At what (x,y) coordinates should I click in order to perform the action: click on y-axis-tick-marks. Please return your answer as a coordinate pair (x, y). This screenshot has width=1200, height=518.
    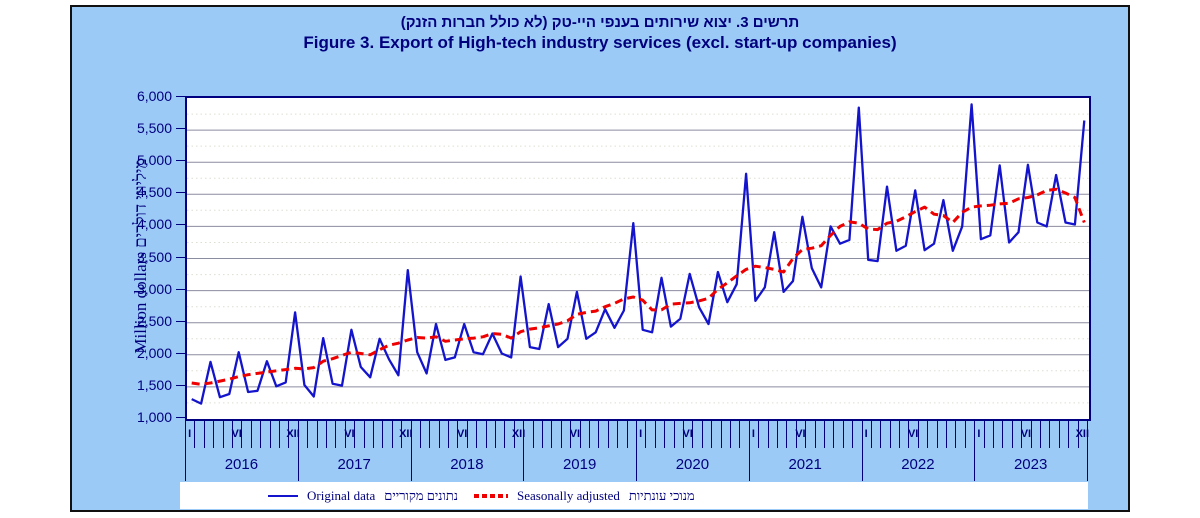
    Looking at the image, I should click on (180, 258).